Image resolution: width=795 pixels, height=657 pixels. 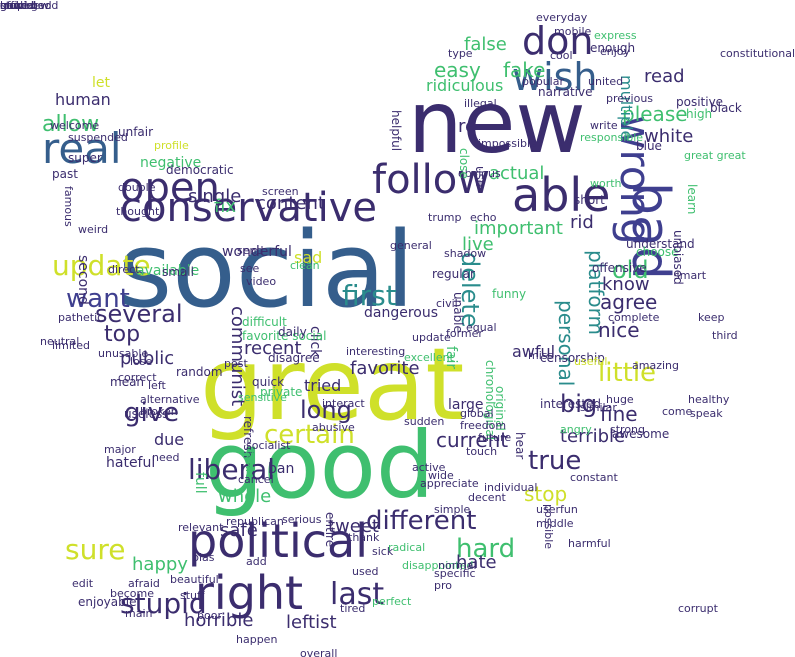 What do you see at coordinates (627, 373) in the screenshot?
I see `cloud-word: little` at bounding box center [627, 373].